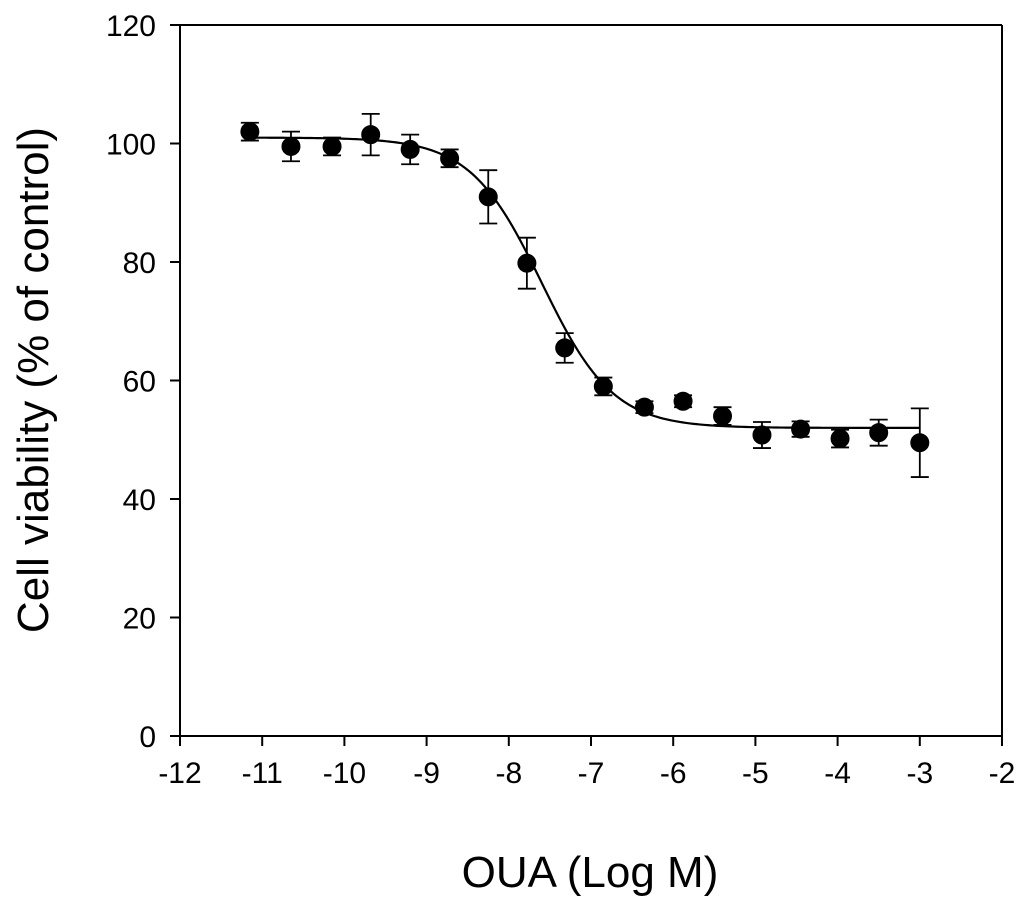 Image resolution: width=1024 pixels, height=906 pixels. Describe the element at coordinates (147, 737) in the screenshot. I see `y-tick-label: 0` at that location.